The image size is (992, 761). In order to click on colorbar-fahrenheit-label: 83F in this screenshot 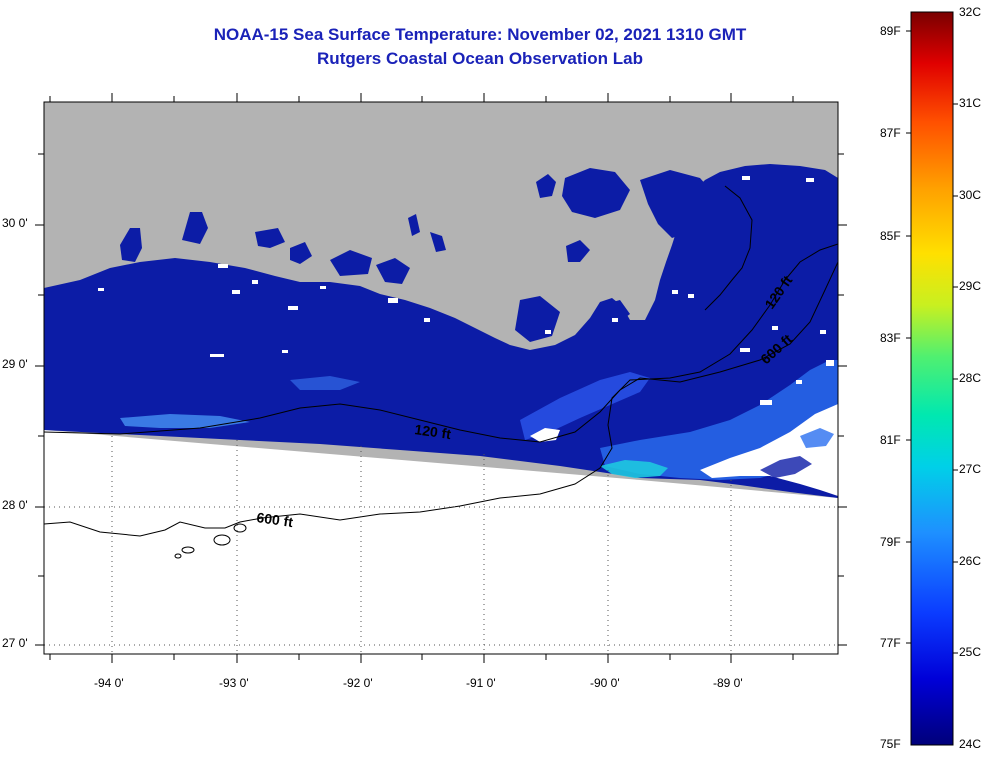, I will do `click(890, 338)`.